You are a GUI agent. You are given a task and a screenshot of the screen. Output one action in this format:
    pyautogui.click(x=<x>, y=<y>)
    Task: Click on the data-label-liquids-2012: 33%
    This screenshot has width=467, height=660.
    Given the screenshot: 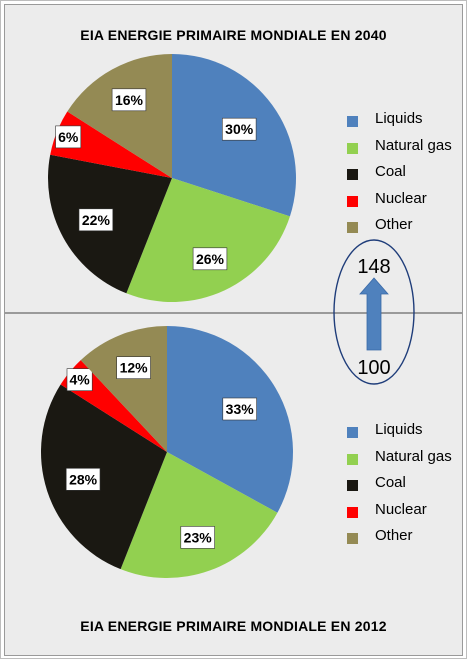 What is the action you would take?
    pyautogui.click(x=240, y=409)
    